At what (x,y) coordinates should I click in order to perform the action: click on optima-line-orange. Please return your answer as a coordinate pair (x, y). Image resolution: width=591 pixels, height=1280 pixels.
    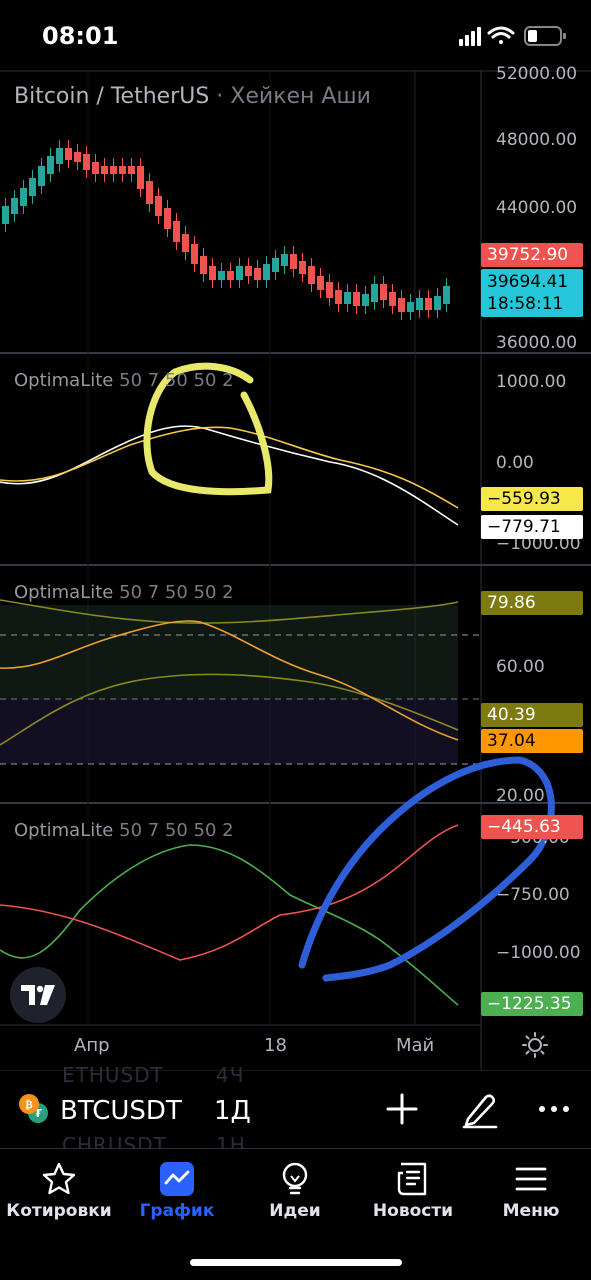
    Looking at the image, I should click on (229, 680).